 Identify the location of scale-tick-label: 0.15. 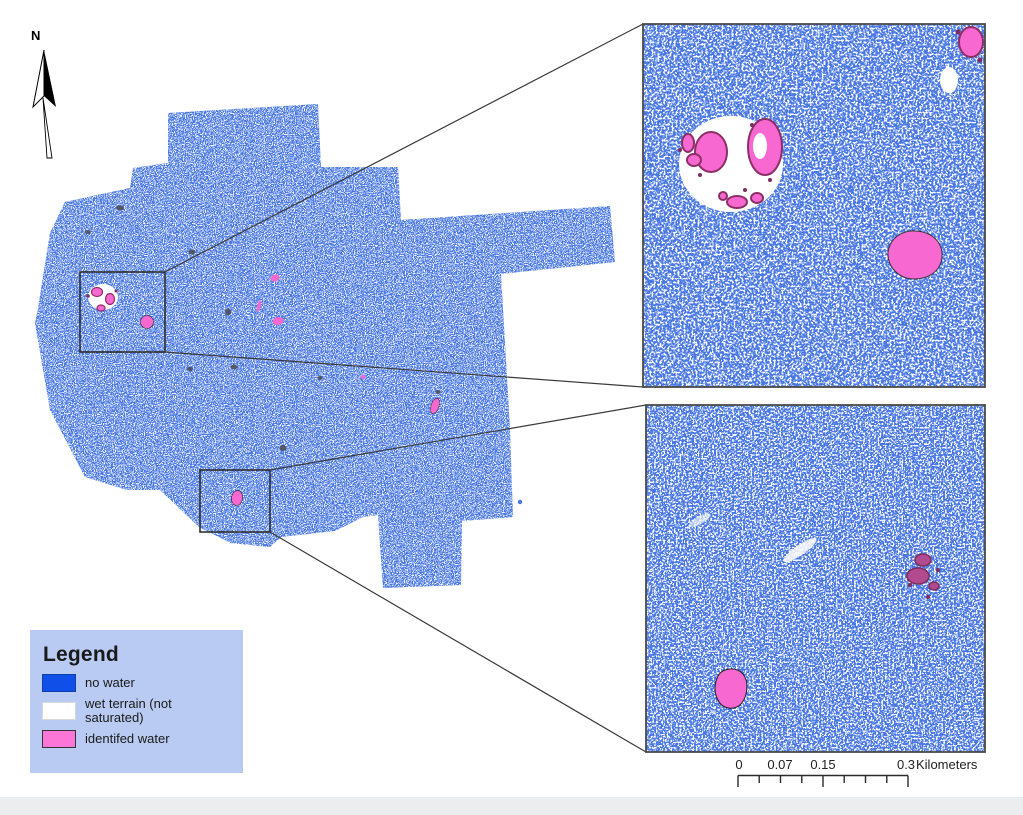
(823, 764).